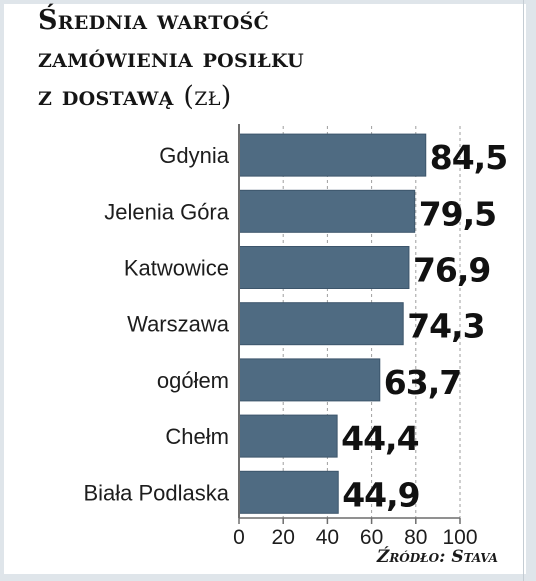 The height and width of the screenshot is (581, 536). I want to click on category-label: Jelenia Góra, so click(167, 211).